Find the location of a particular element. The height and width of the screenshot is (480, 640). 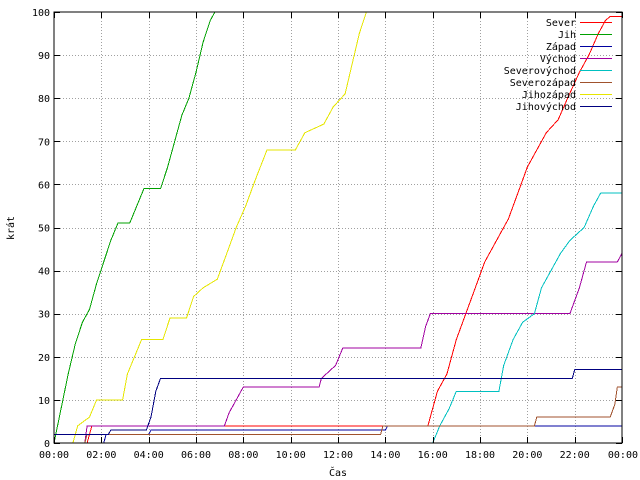

y-tick-label: 60 is located at coordinates (44, 185).